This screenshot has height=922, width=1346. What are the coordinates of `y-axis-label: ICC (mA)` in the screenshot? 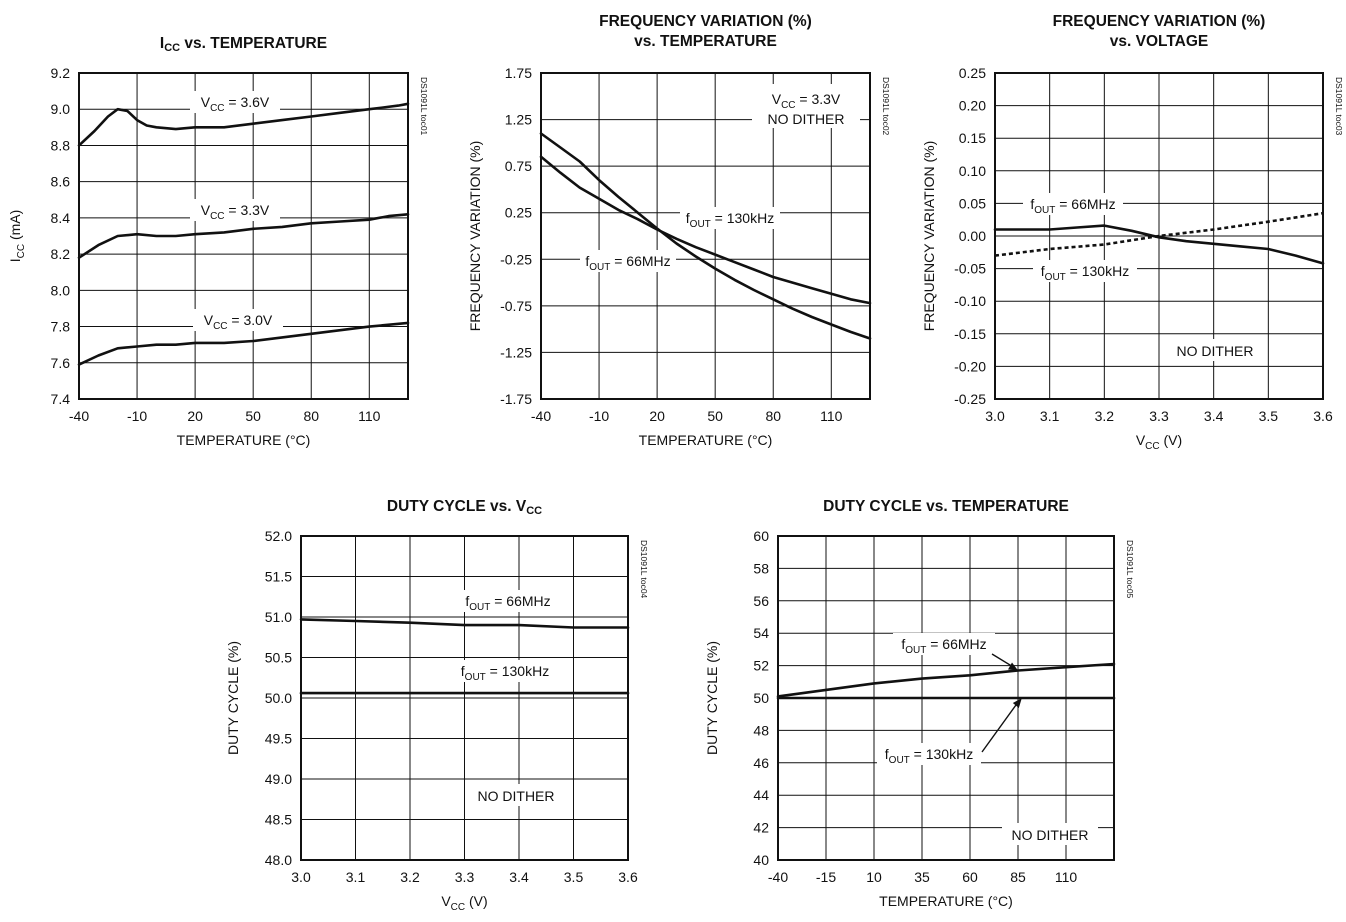 It's located at (17, 236).